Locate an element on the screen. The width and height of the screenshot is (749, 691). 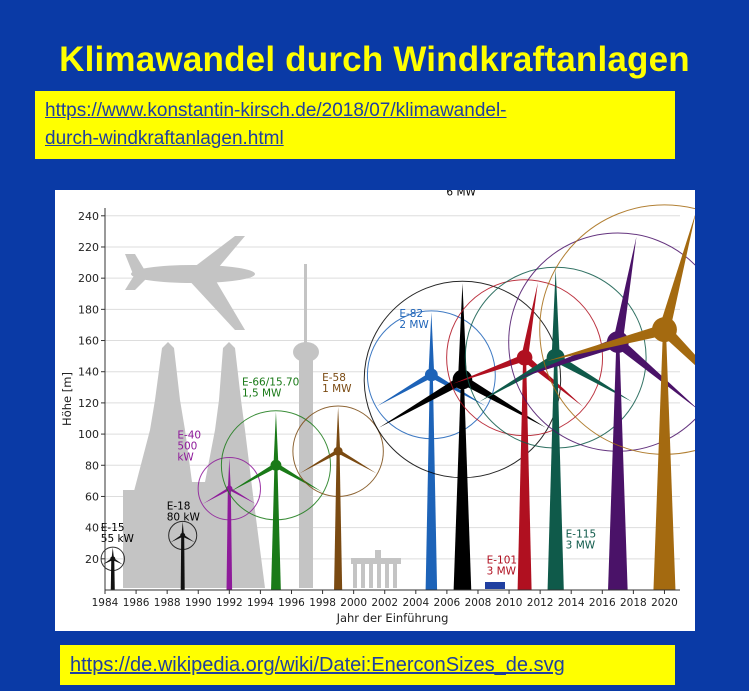
turbine-e-66-15-70: E-66/15.701,5 MW is located at coordinates (276, 483).